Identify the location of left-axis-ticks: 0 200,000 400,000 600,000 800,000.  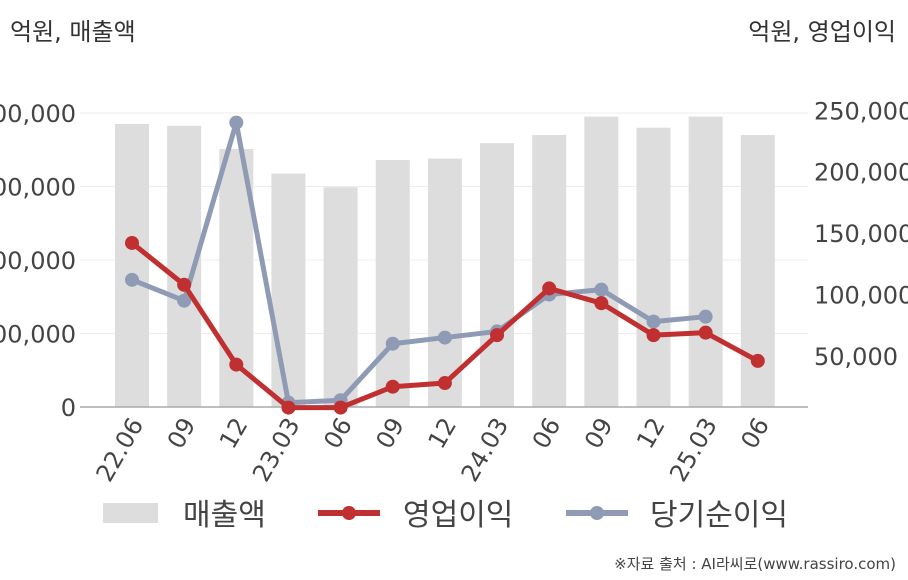
(38, 261).